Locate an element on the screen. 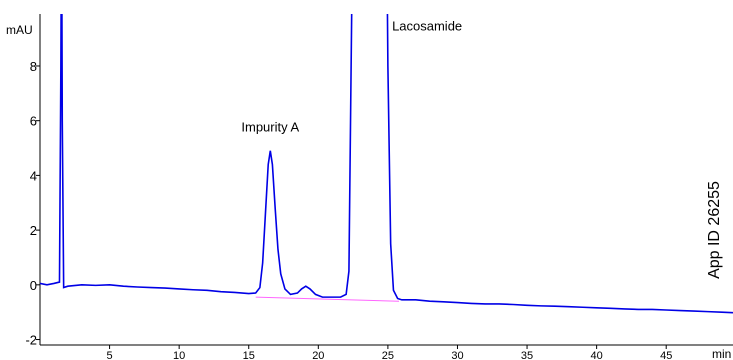  y-tick-label: 2 is located at coordinates (33, 230).